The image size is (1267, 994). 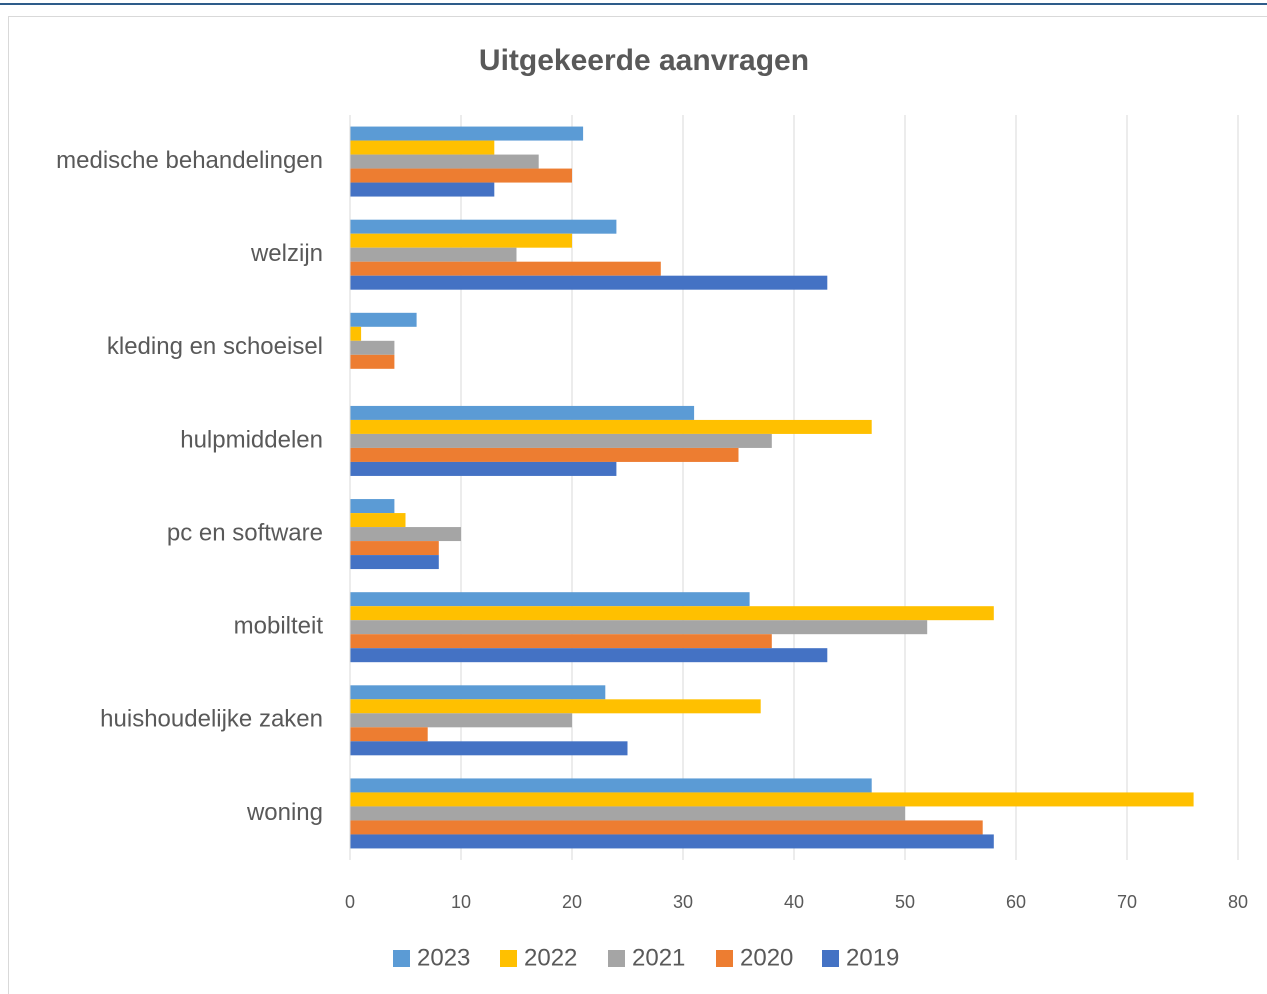 What do you see at coordinates (279, 626) in the screenshot?
I see `y-tick-label: mobilteit` at bounding box center [279, 626].